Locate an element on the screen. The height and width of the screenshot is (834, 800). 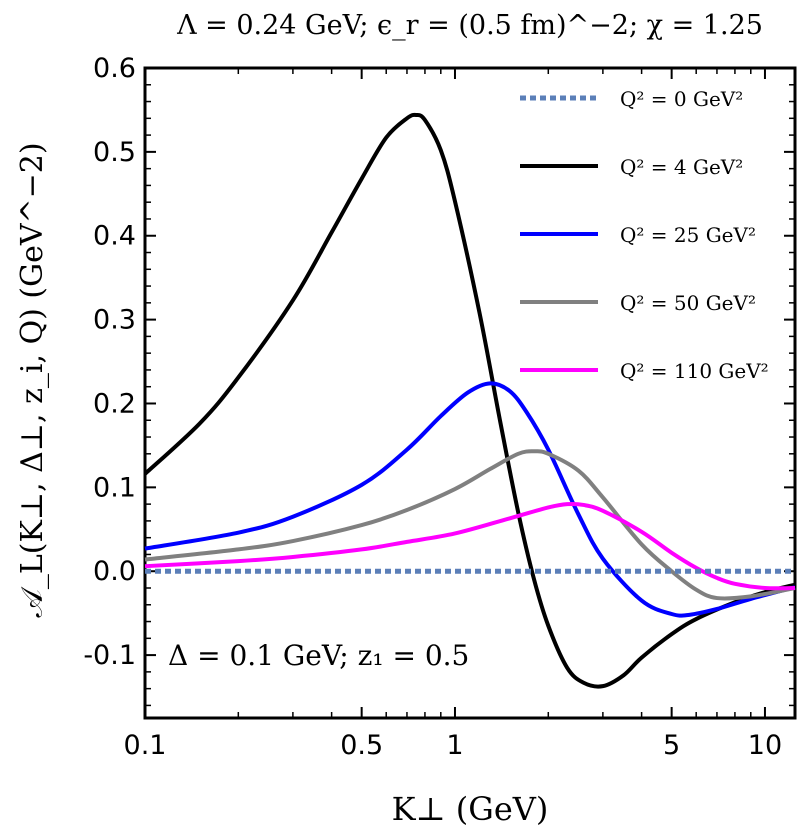
x-tick-label: 0.1 is located at coordinates (145, 745).